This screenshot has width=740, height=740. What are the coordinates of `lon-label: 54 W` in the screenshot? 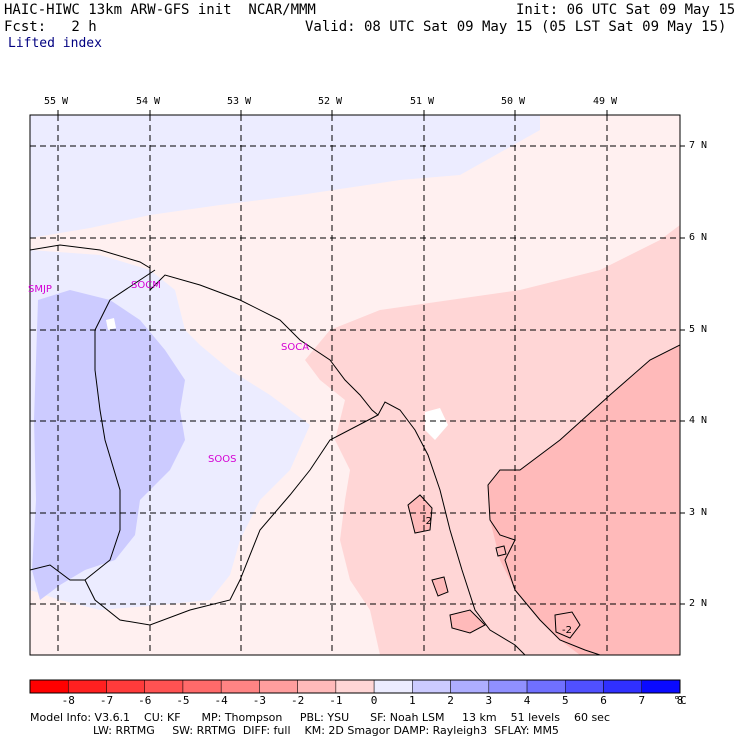 It's located at (148, 101).